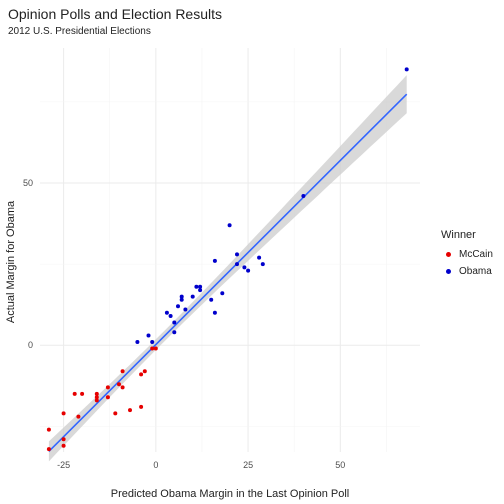 The image size is (504, 504). What do you see at coordinates (79, 31) in the screenshot?
I see `chart-subtitle: 2012 U.S. Presidential Elections` at bounding box center [79, 31].